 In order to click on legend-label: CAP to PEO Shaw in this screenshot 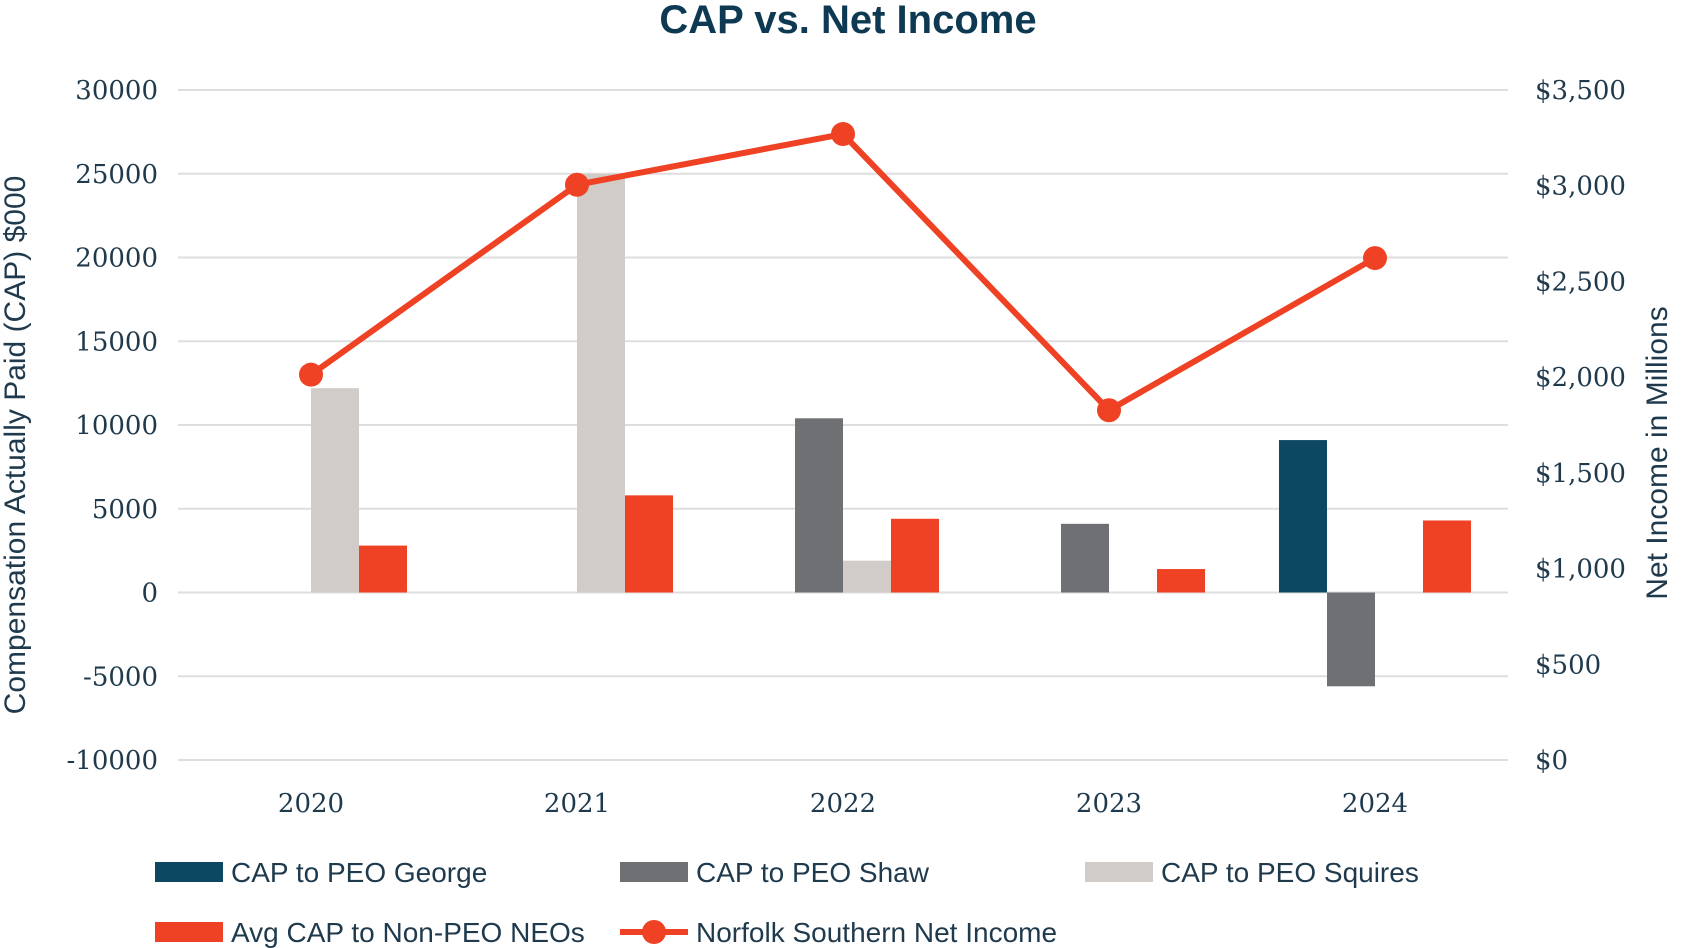, I will do `click(813, 872)`.